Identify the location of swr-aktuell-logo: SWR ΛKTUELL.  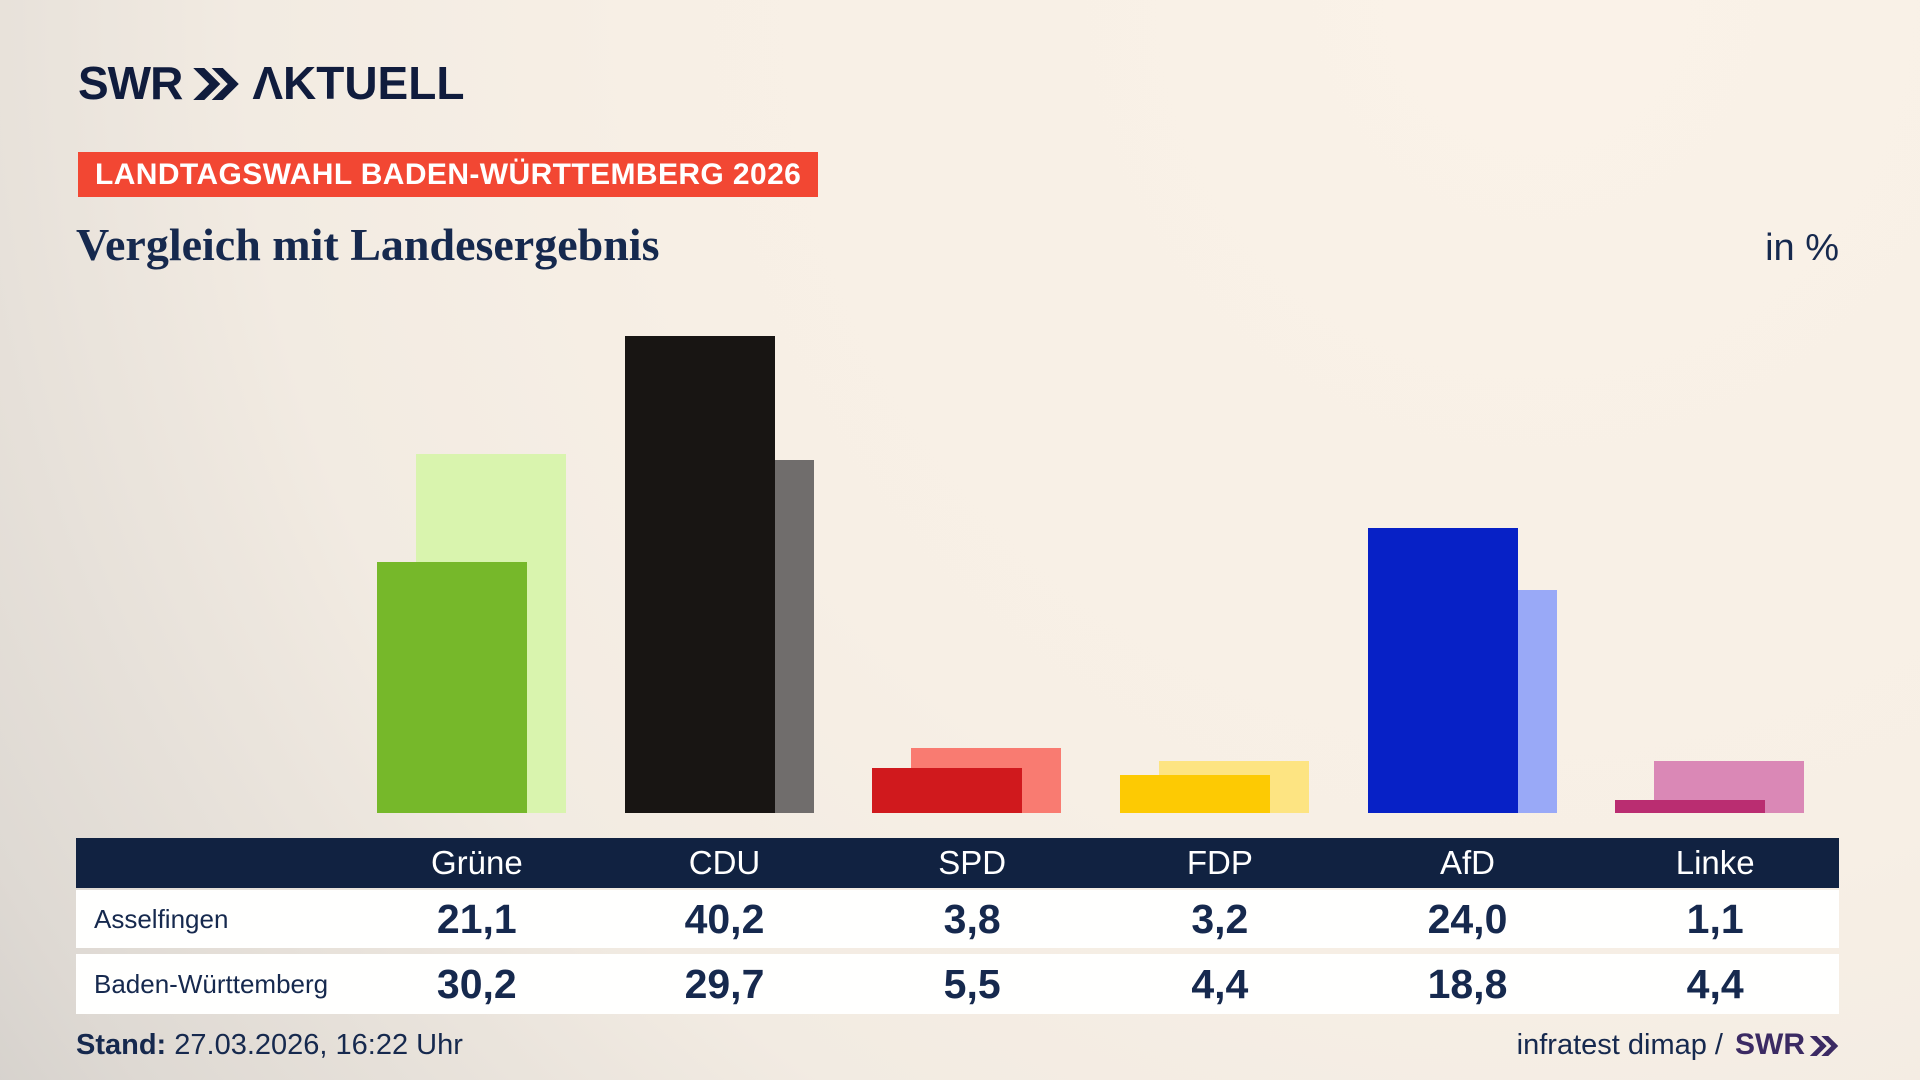
(271, 83).